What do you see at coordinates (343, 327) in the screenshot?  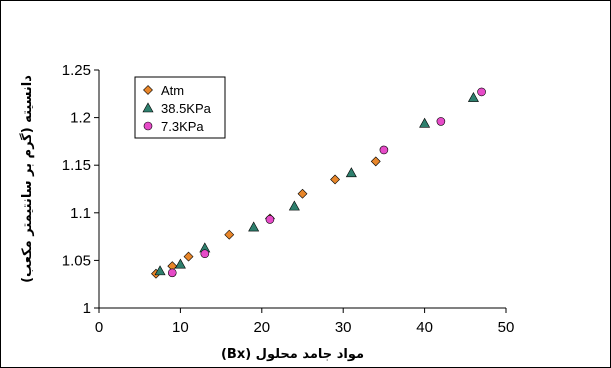 I see `x-tick-label: 30` at bounding box center [343, 327].